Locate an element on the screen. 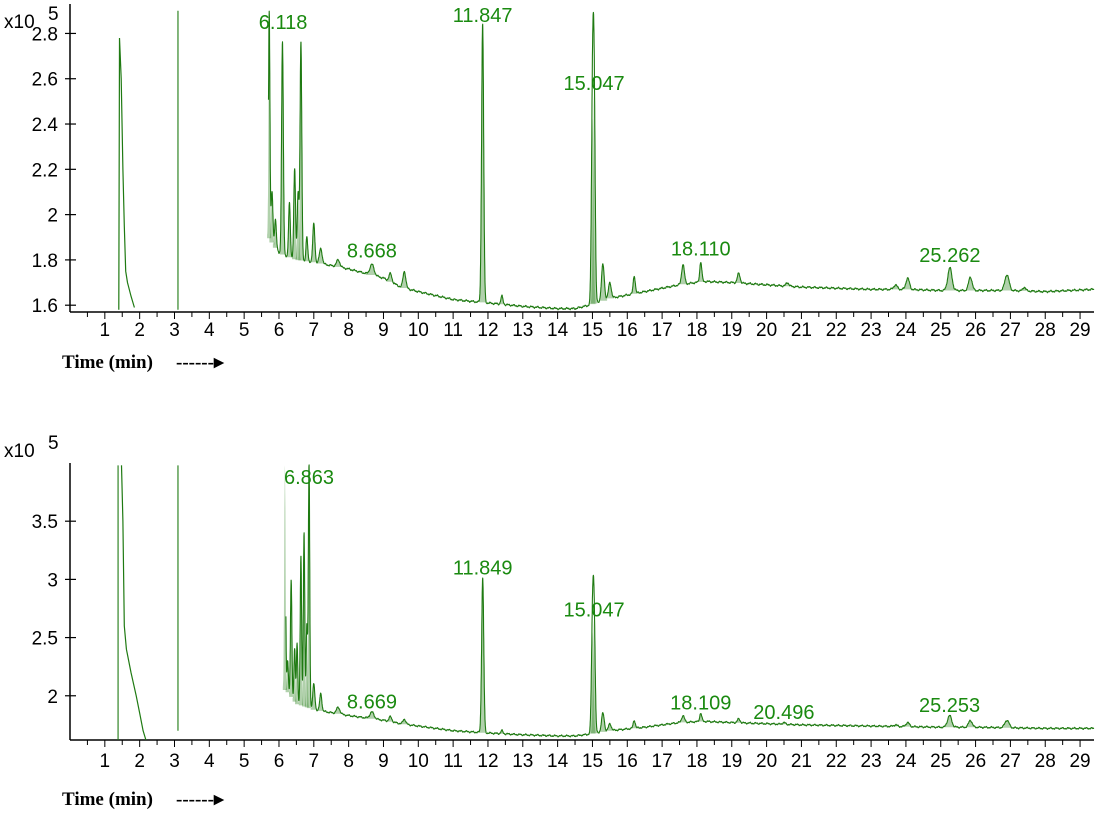 This screenshot has width=1095, height=826. peak-label: 25.253 is located at coordinates (949, 706).